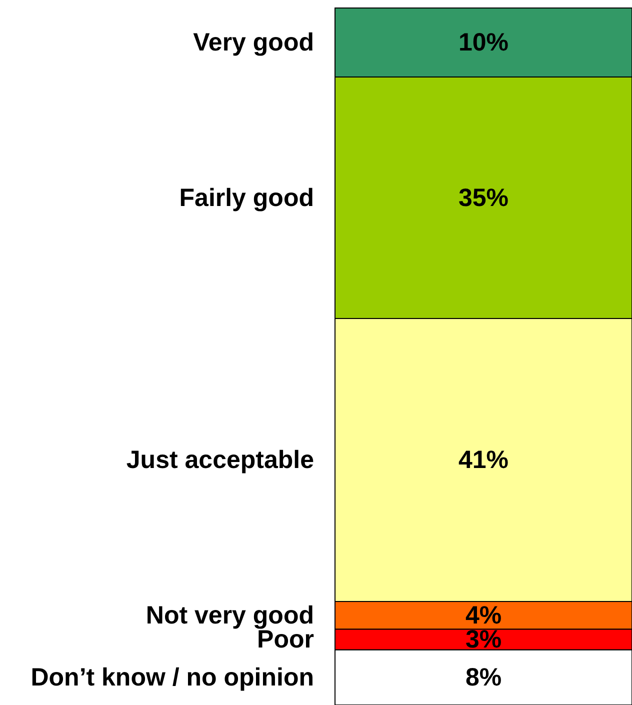 Image resolution: width=632 pixels, height=705 pixels. What do you see at coordinates (483, 460) in the screenshot?
I see `data-label: 41%` at bounding box center [483, 460].